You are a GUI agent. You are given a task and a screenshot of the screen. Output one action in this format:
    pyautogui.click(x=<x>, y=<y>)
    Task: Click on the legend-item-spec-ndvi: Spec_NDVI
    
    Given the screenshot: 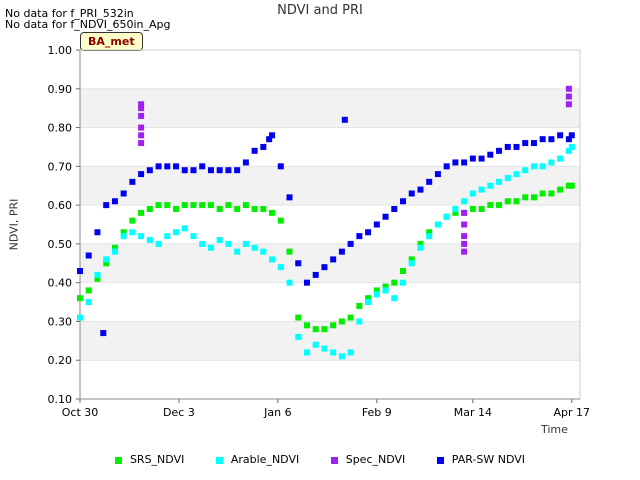 What is the action you would take?
    pyautogui.click(x=368, y=459)
    